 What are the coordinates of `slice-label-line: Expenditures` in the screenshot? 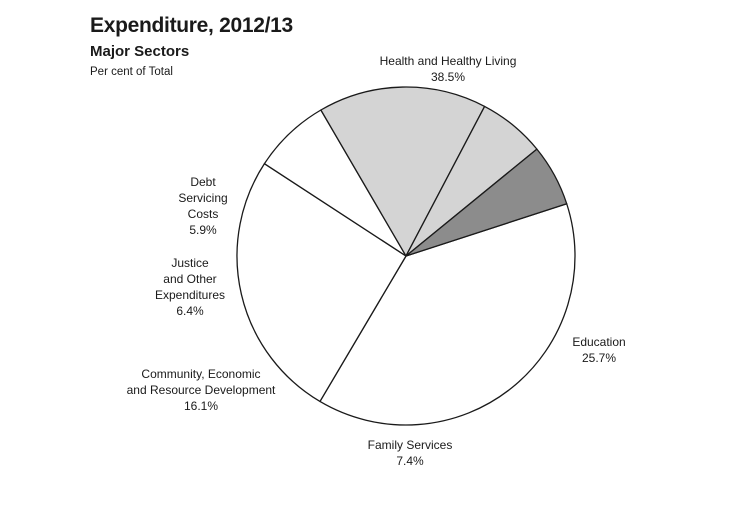 It's located at (190, 295).